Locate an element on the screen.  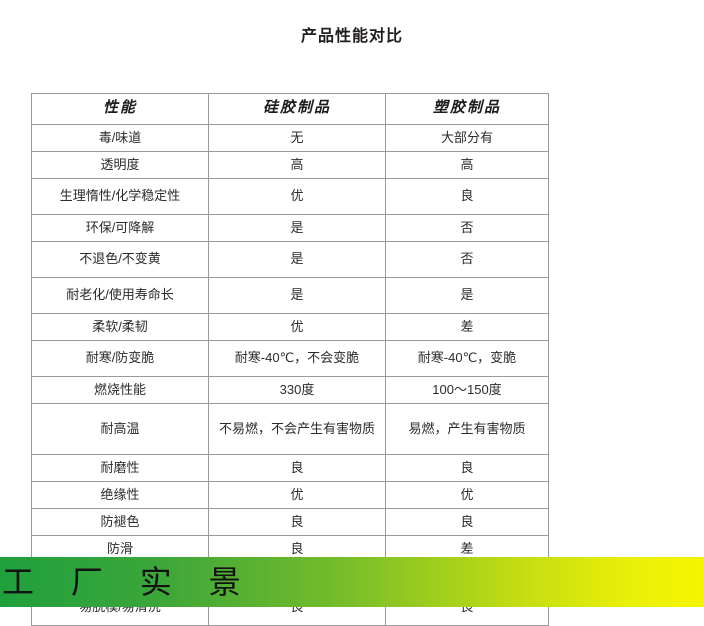
table-row: 绝缘性优优 is located at coordinates (290, 494).